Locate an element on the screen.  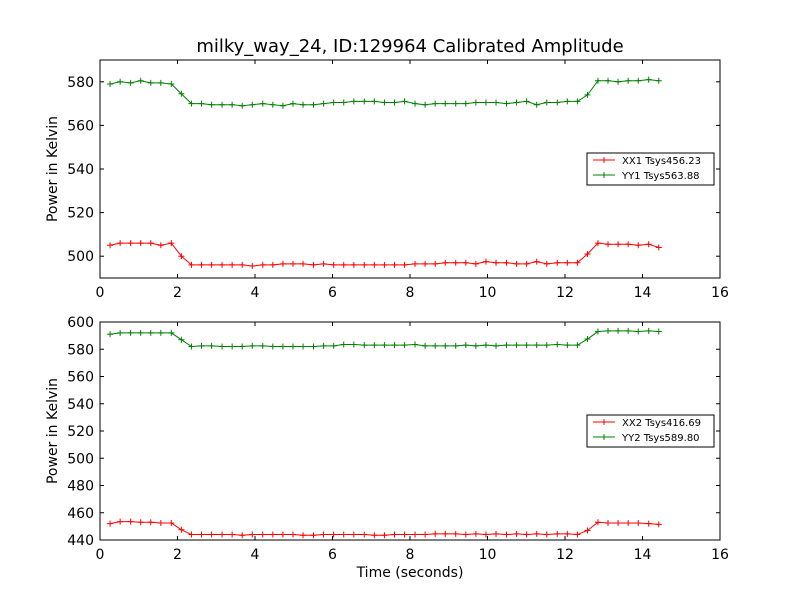
y-tick-label: 440 is located at coordinates (80, 541).